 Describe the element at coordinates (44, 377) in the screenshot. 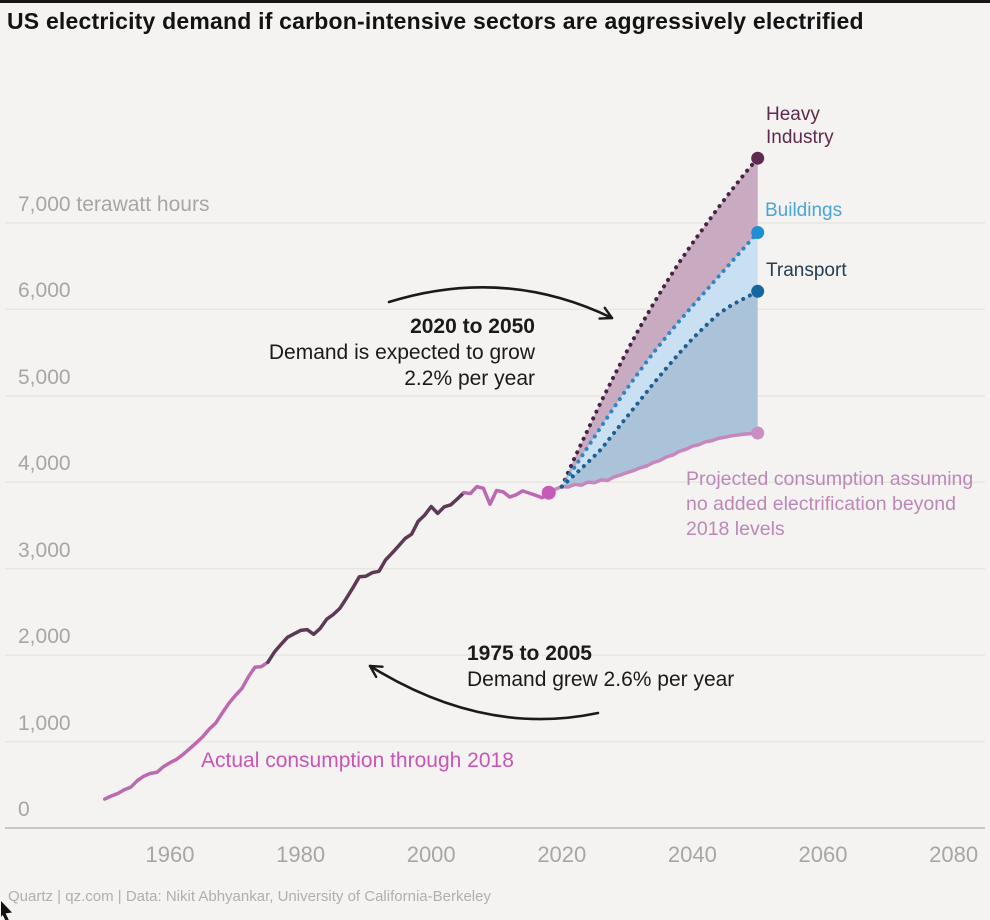

I see `y-tick-label: 5,000` at that location.